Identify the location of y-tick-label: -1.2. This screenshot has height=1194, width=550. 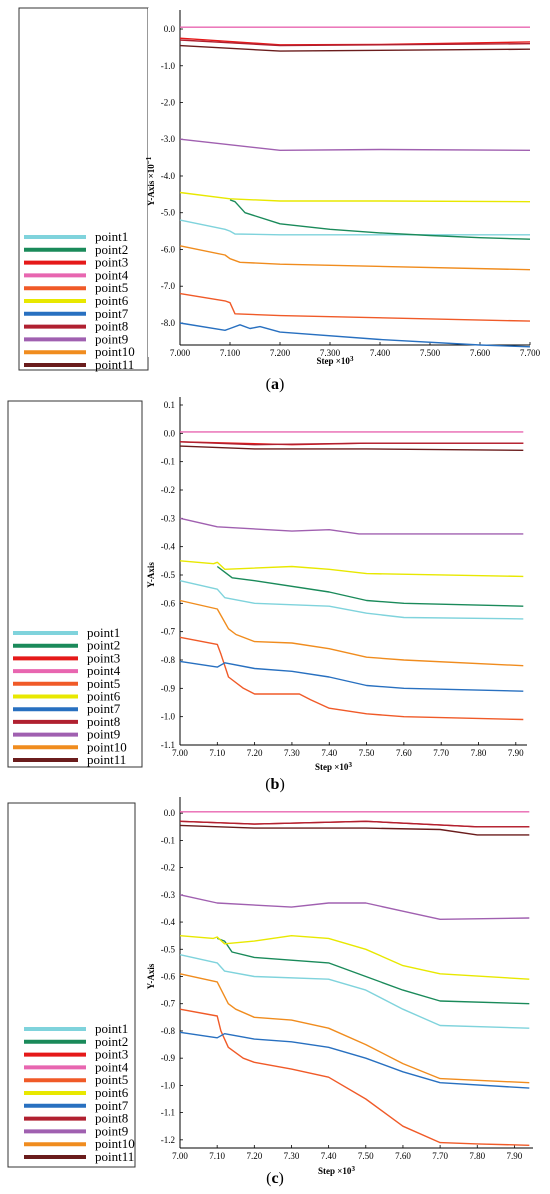
(168, 1140).